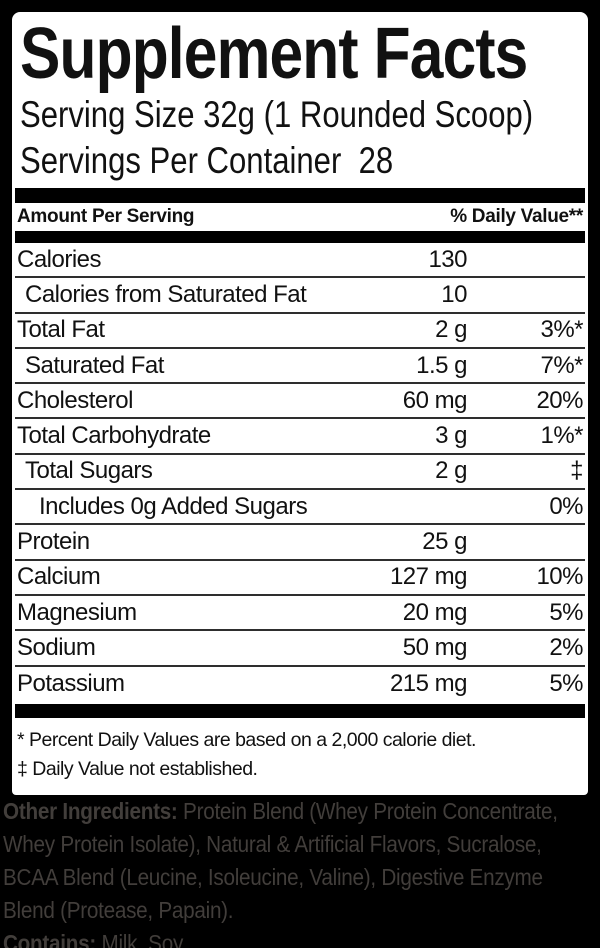  Describe the element at coordinates (300, 543) in the screenshot. I see `table-row: Protein 25 g` at that location.